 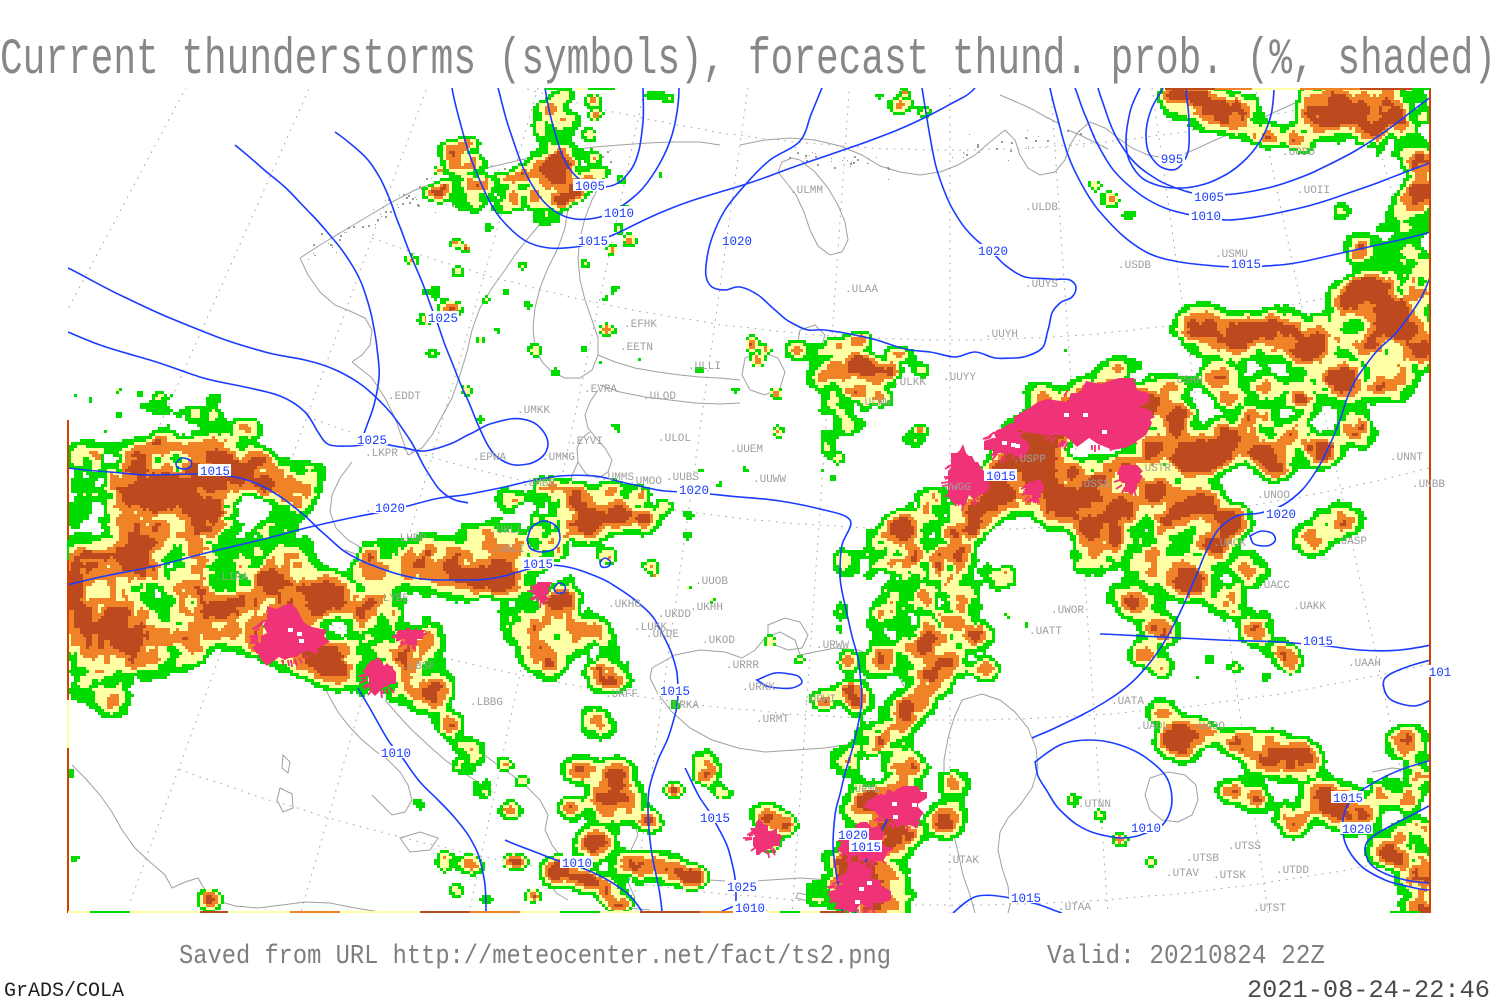 What do you see at coordinates (674, 439) in the screenshot?
I see `svg-text: .ULOL` at bounding box center [674, 439].